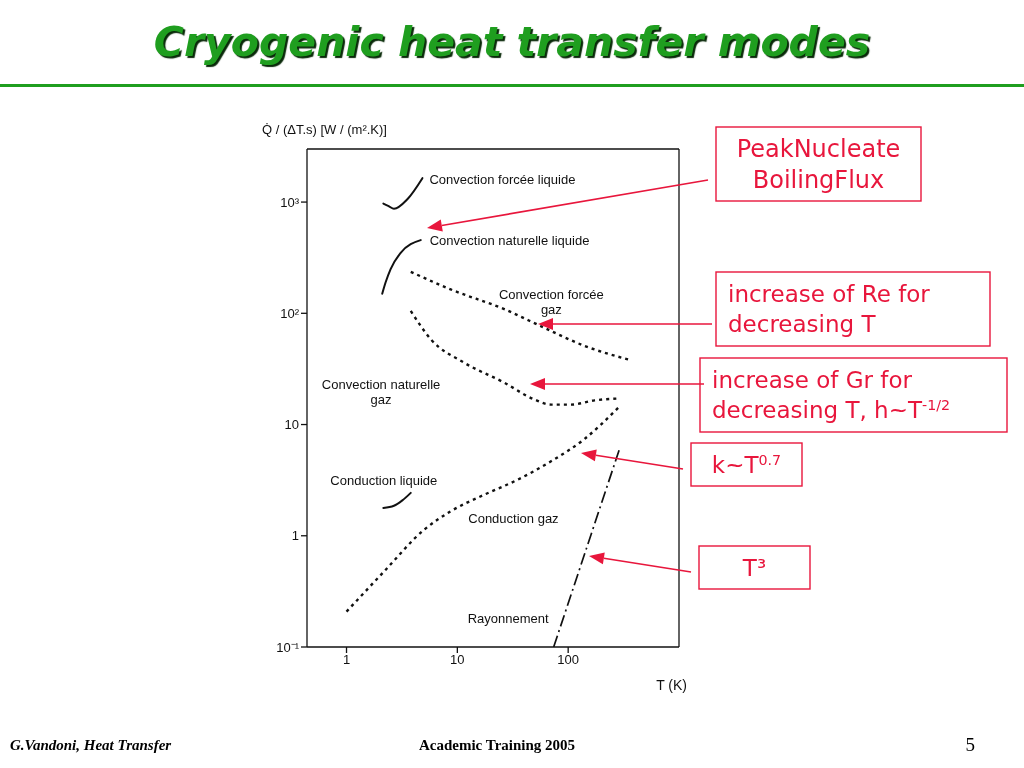 This screenshot has height=768, width=1024. What do you see at coordinates (513, 518) in the screenshot?
I see `series-label: Conduction gaz` at bounding box center [513, 518].